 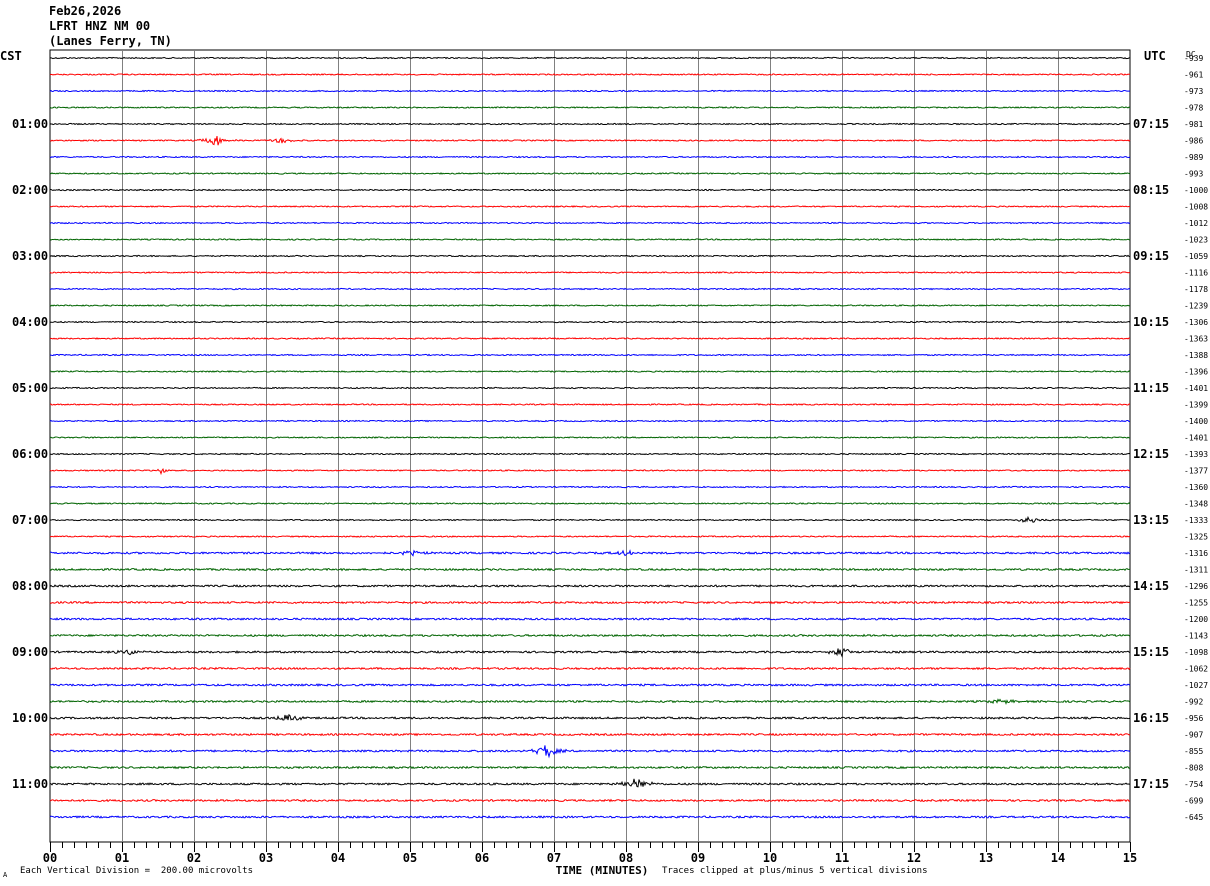 What do you see at coordinates (1196, 256) in the screenshot?
I see `dc-offset-label: -1059` at bounding box center [1196, 256].